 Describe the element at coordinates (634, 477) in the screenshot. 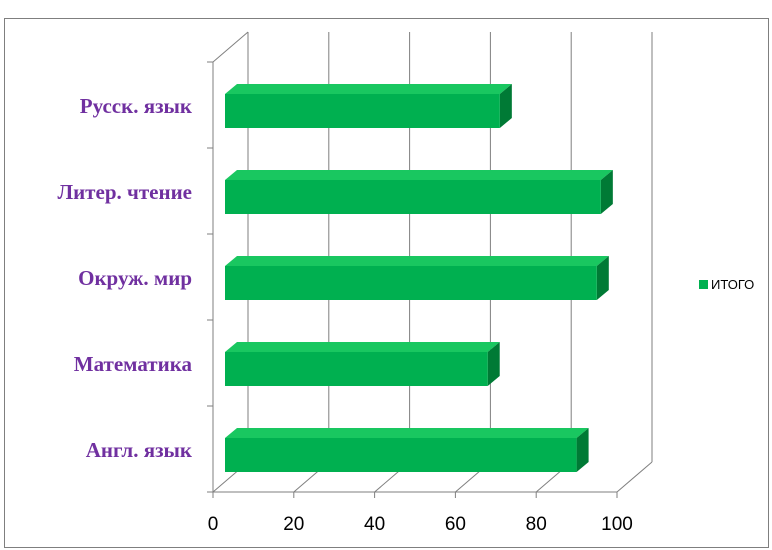

I see `gridline-floor` at that location.